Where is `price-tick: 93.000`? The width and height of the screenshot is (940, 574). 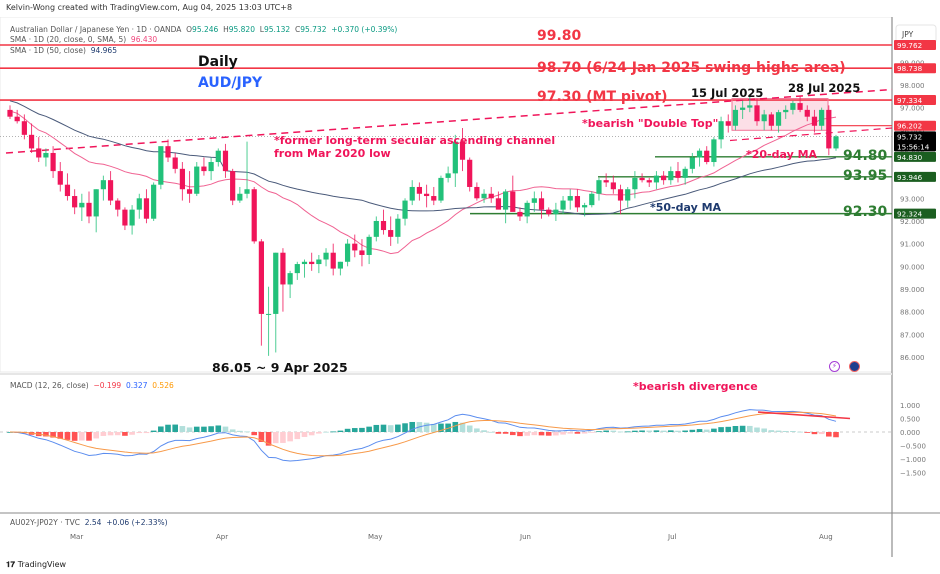 price-tick: 93.000 is located at coordinates (912, 199).